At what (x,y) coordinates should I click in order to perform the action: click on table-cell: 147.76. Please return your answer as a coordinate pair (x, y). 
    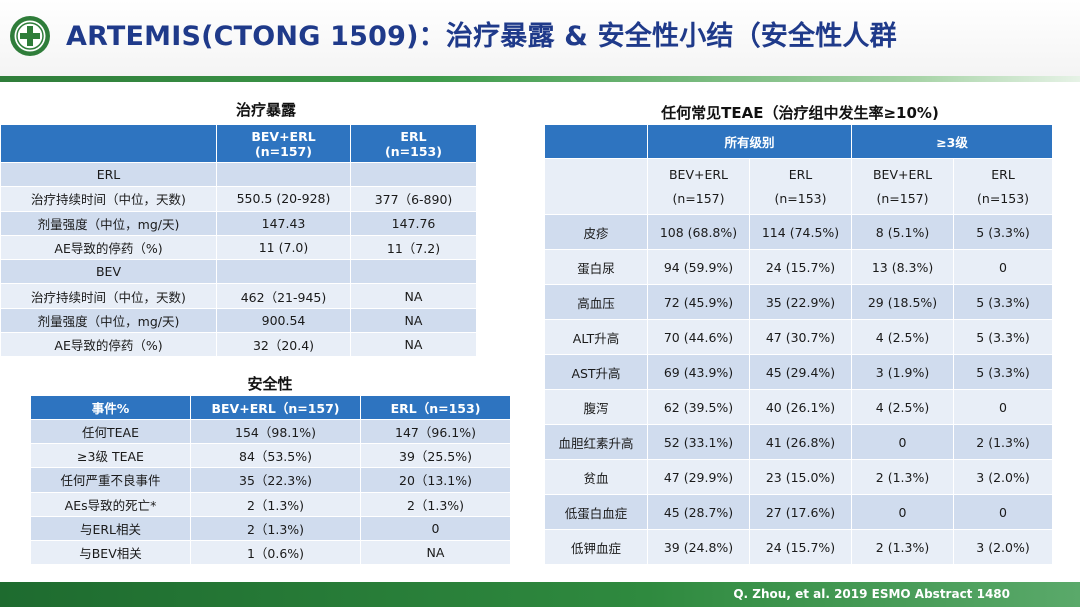
    Looking at the image, I should click on (413, 223).